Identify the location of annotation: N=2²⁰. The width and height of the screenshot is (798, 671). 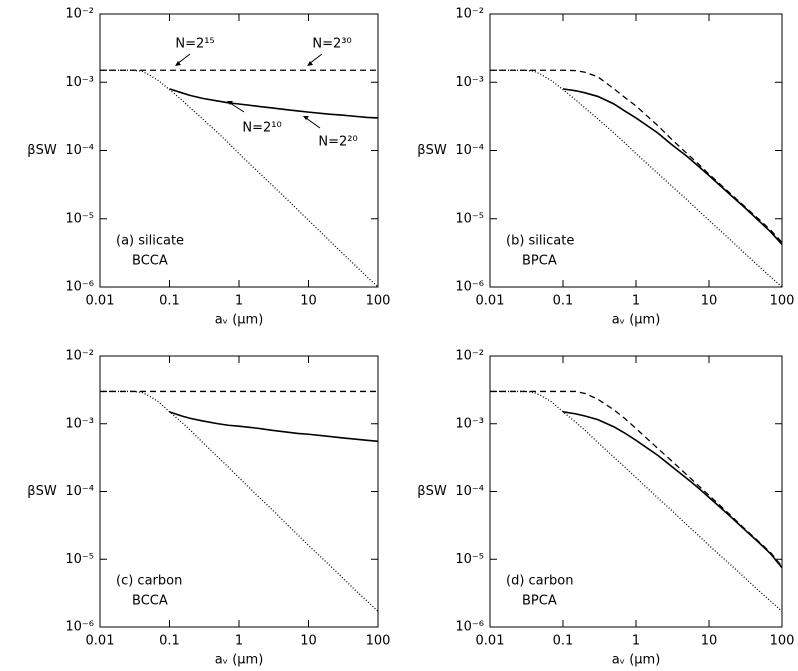
(337, 142).